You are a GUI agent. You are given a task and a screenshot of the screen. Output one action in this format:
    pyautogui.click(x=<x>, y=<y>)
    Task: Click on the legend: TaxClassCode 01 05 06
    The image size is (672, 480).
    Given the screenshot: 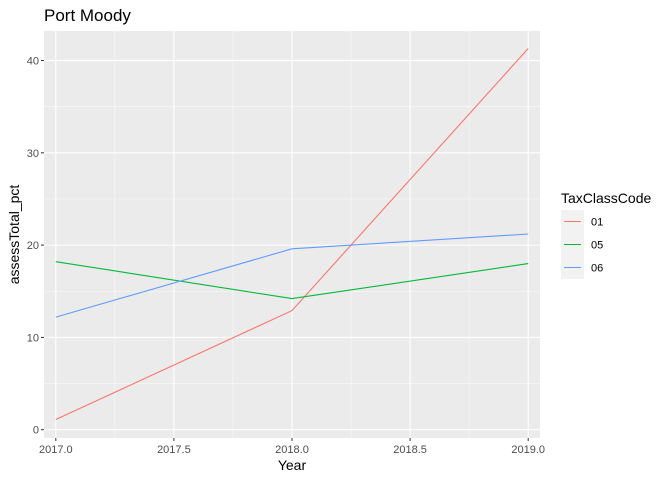 What is the action you would take?
    pyautogui.click(x=606, y=234)
    